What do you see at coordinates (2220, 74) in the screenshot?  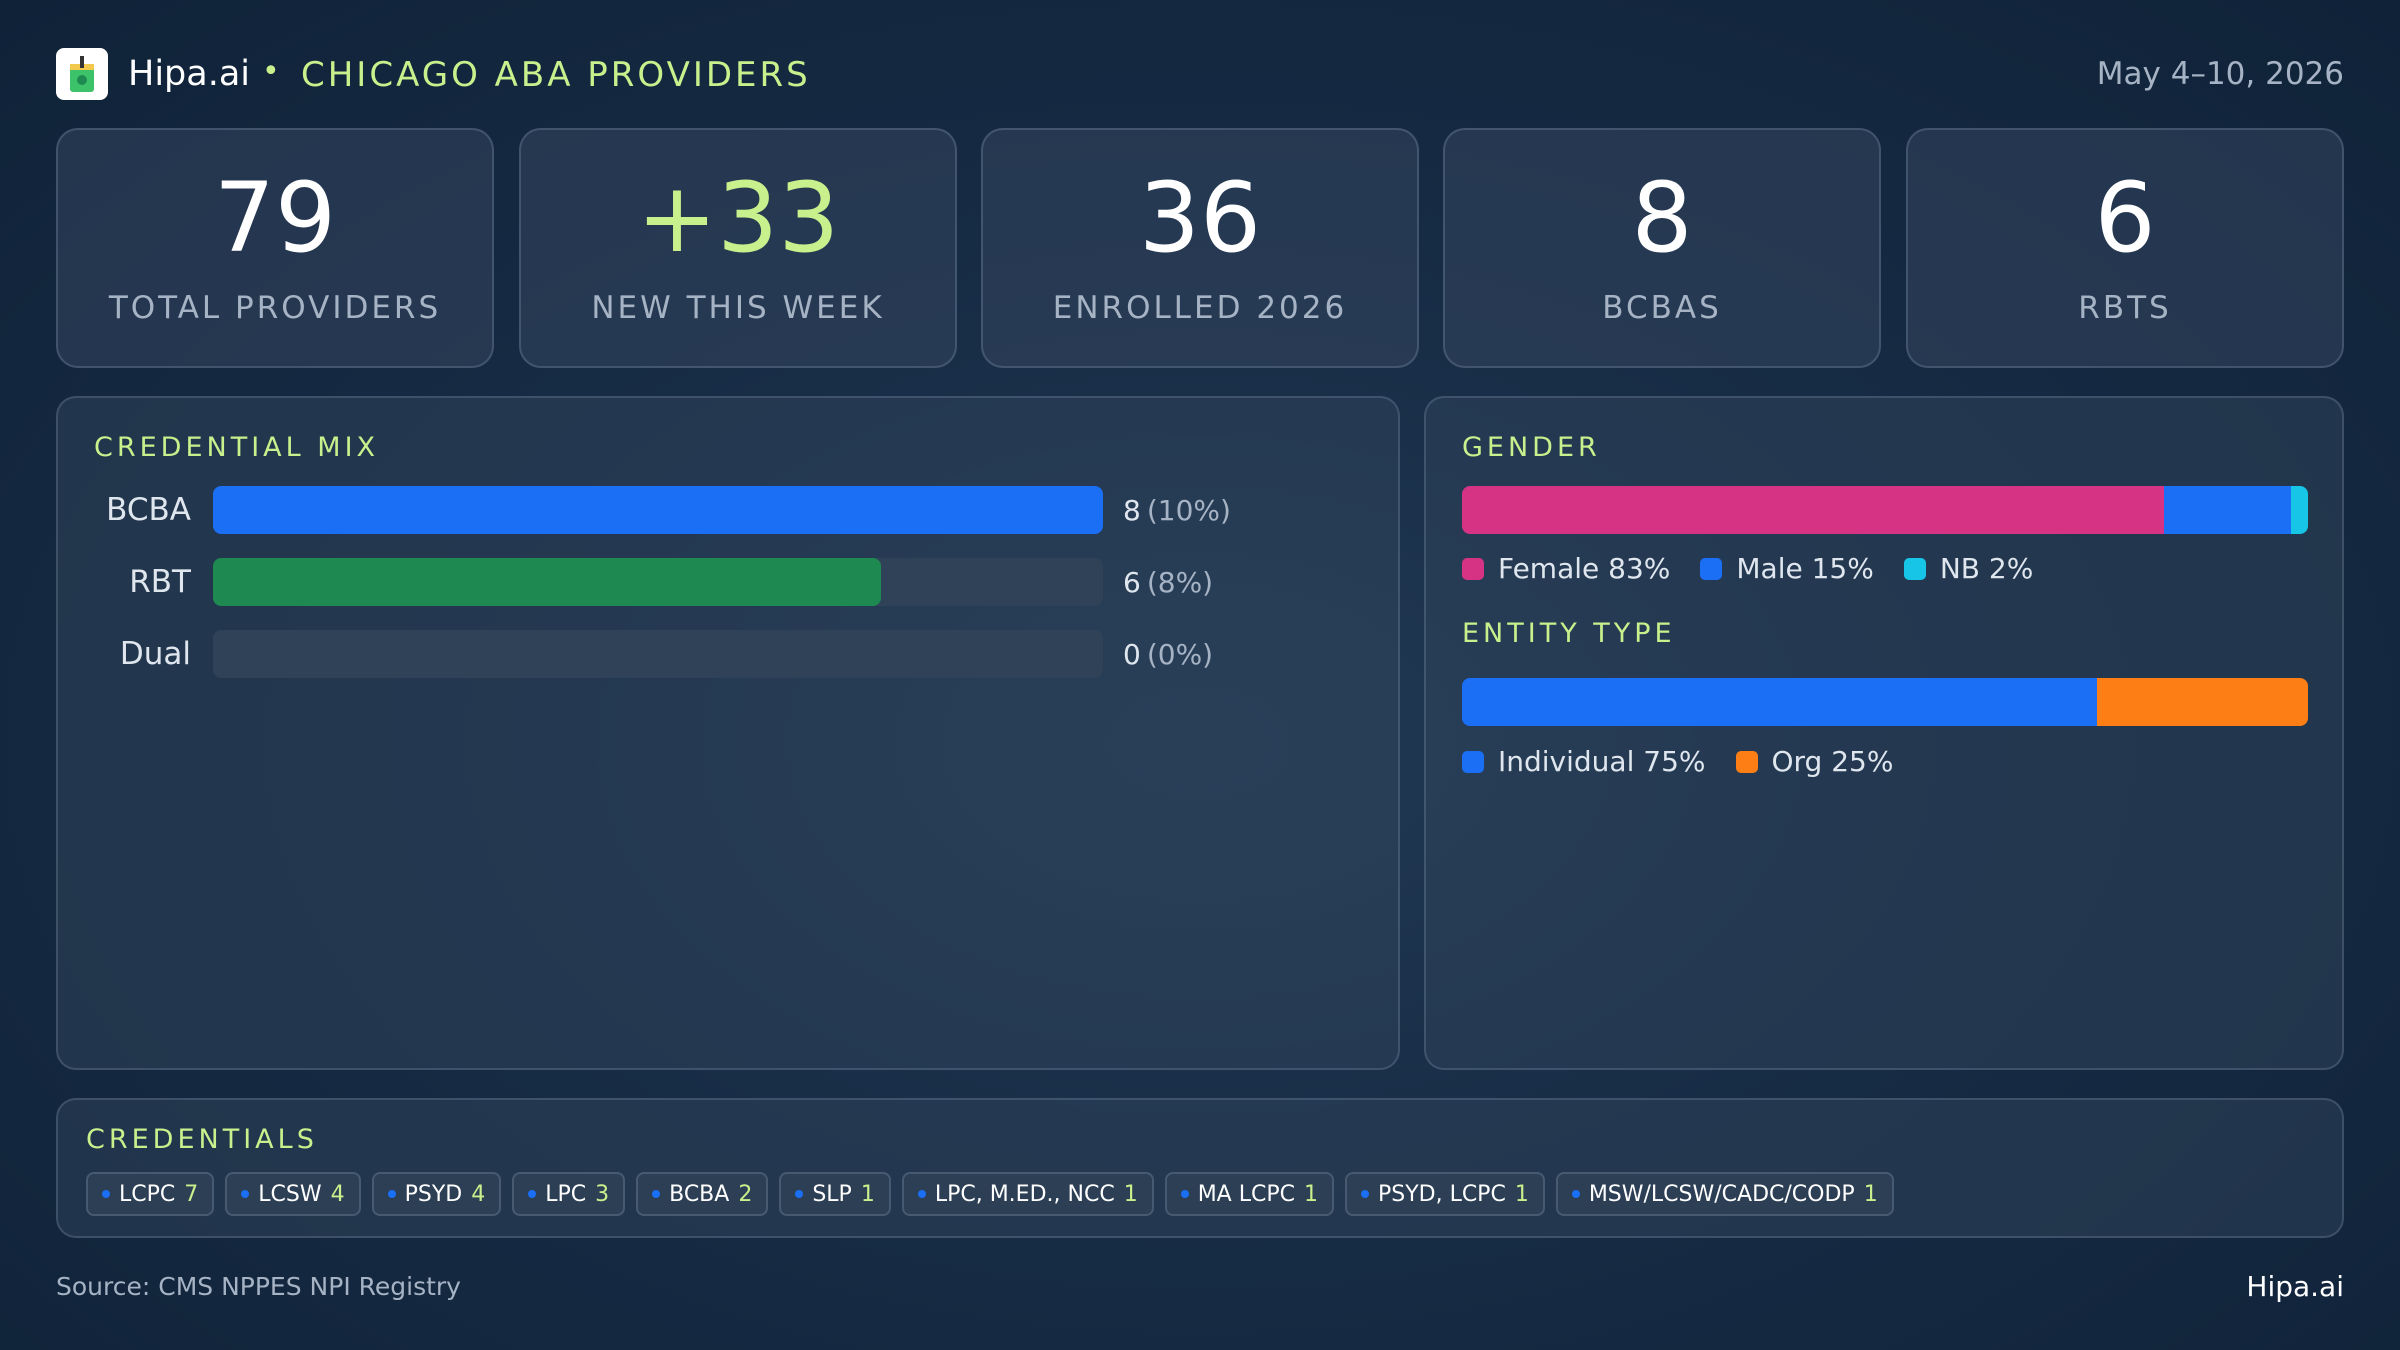 I see `date-range: May 4–10, 2026` at bounding box center [2220, 74].